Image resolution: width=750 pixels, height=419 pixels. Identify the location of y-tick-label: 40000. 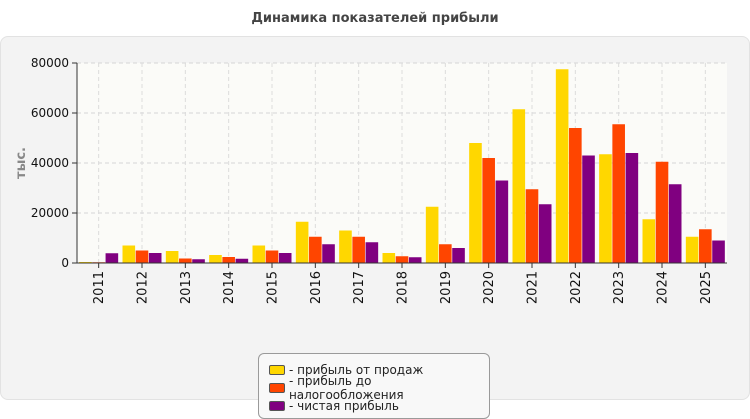
(50, 163).